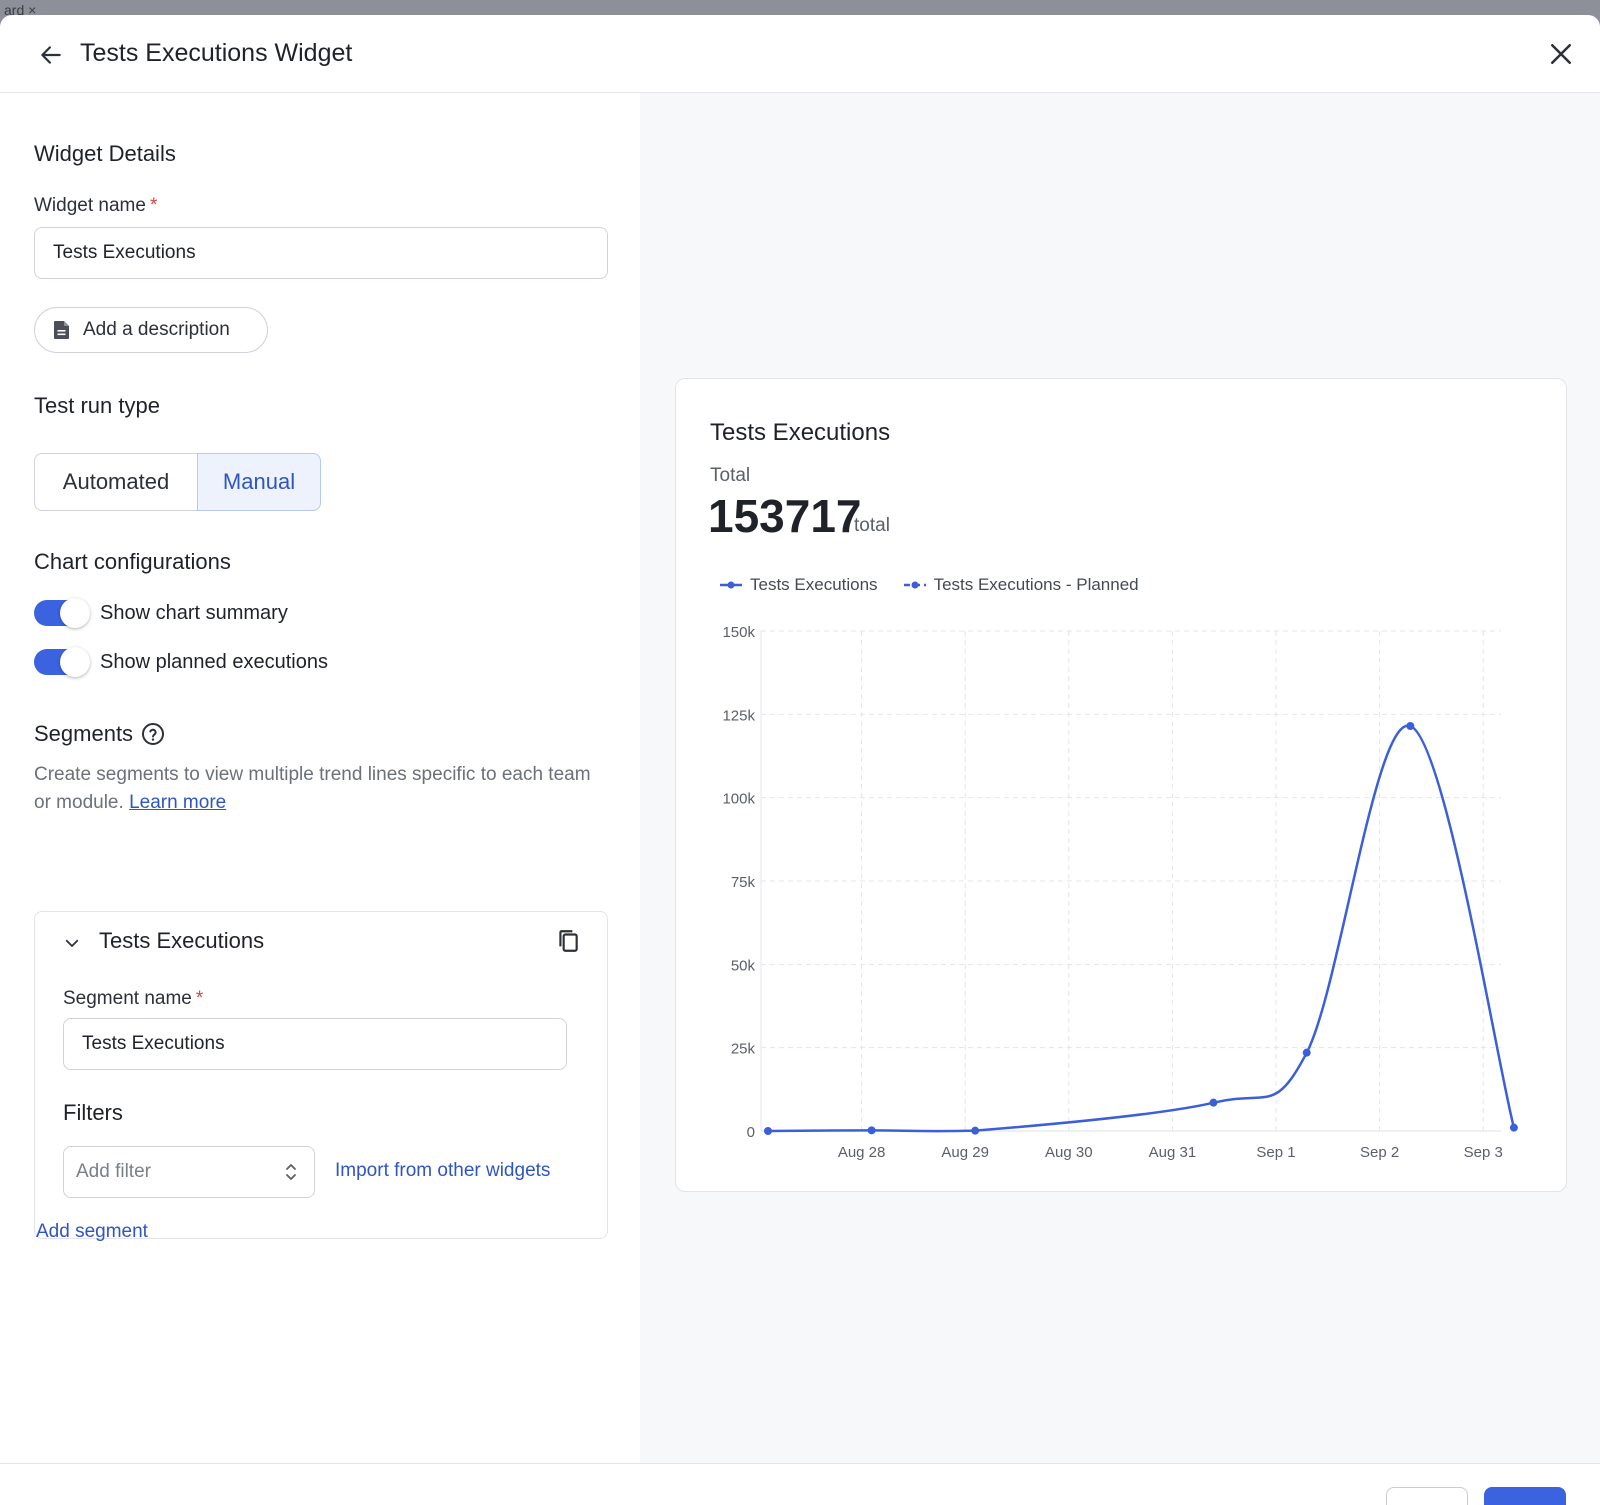 The height and width of the screenshot is (1505, 1600). What do you see at coordinates (291, 1172) in the screenshot?
I see `select-arrows-icon` at bounding box center [291, 1172].